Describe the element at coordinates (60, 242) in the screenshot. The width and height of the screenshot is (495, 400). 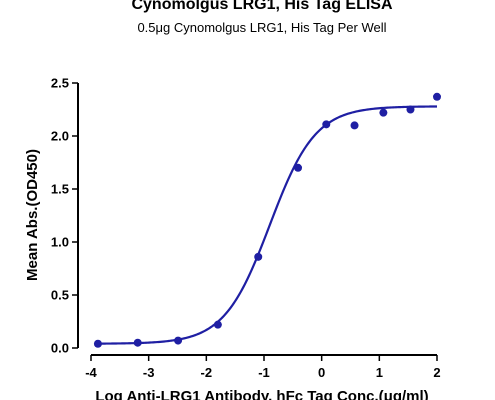
I see `y-tick-label: 1.0` at that location.